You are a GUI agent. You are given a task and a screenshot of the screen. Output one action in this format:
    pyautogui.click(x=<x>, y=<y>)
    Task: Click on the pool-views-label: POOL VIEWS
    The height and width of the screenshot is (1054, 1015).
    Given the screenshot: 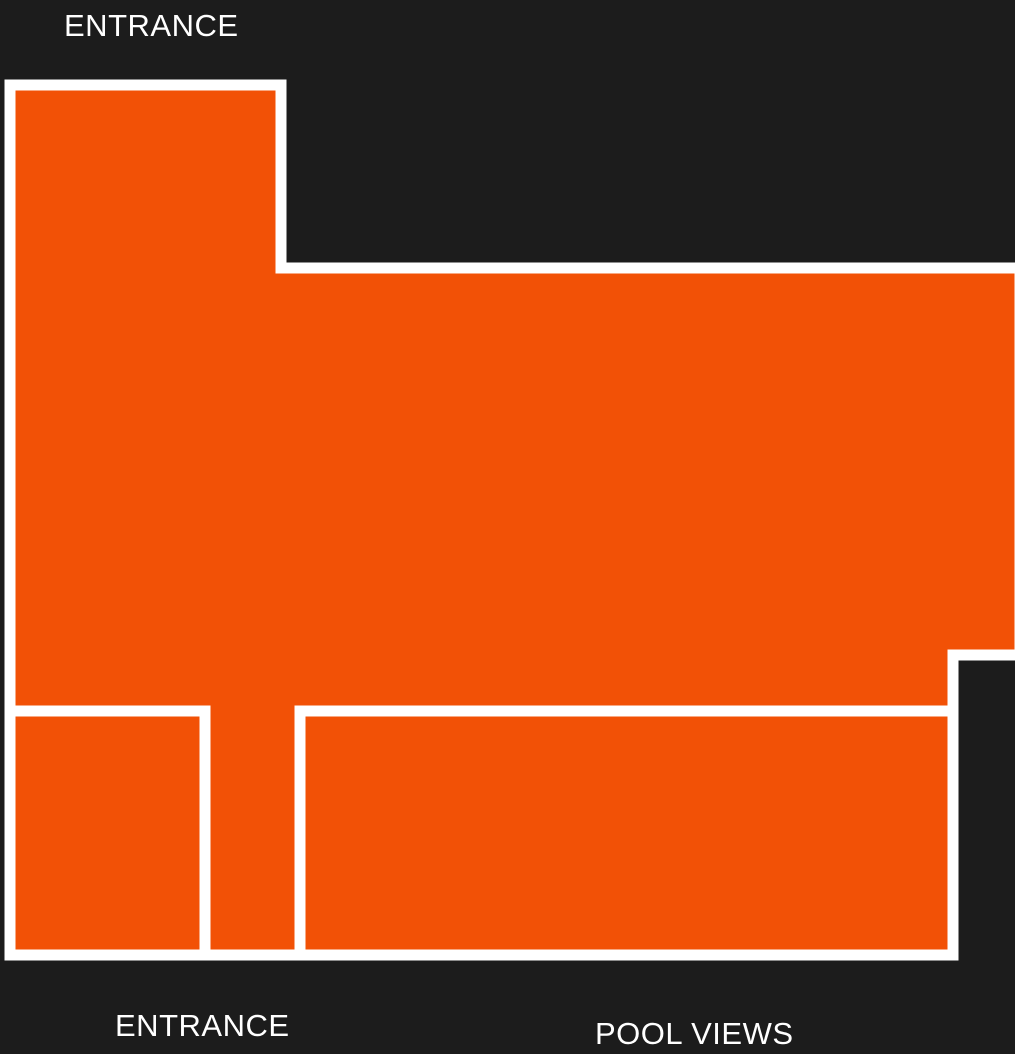 What is the action you would take?
    pyautogui.click(x=694, y=1033)
    